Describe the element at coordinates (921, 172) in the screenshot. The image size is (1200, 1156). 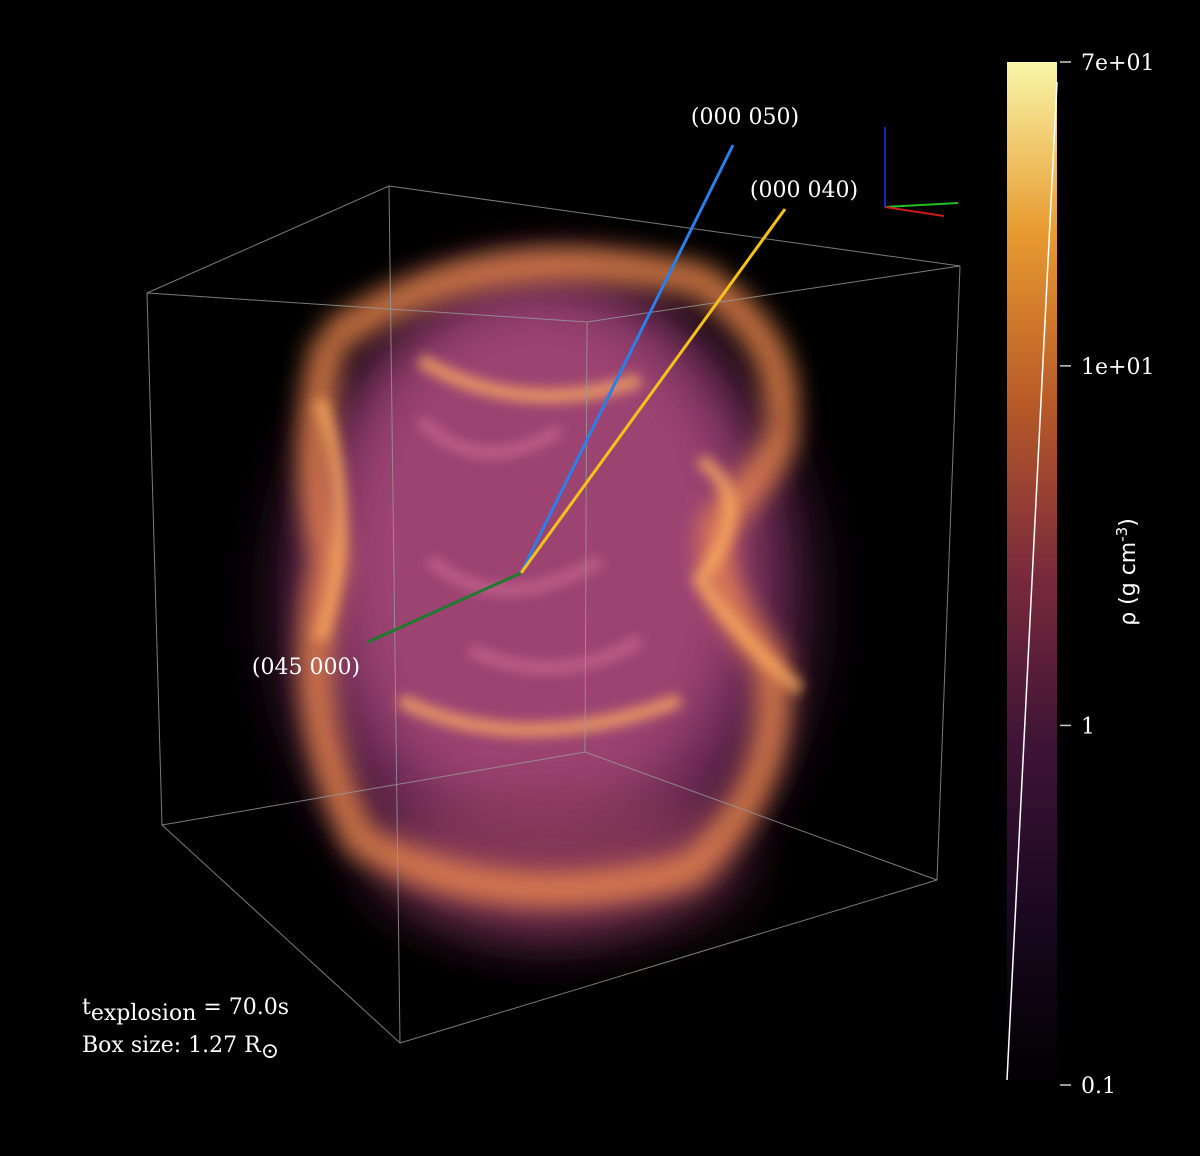
I see `axis-triad` at that location.